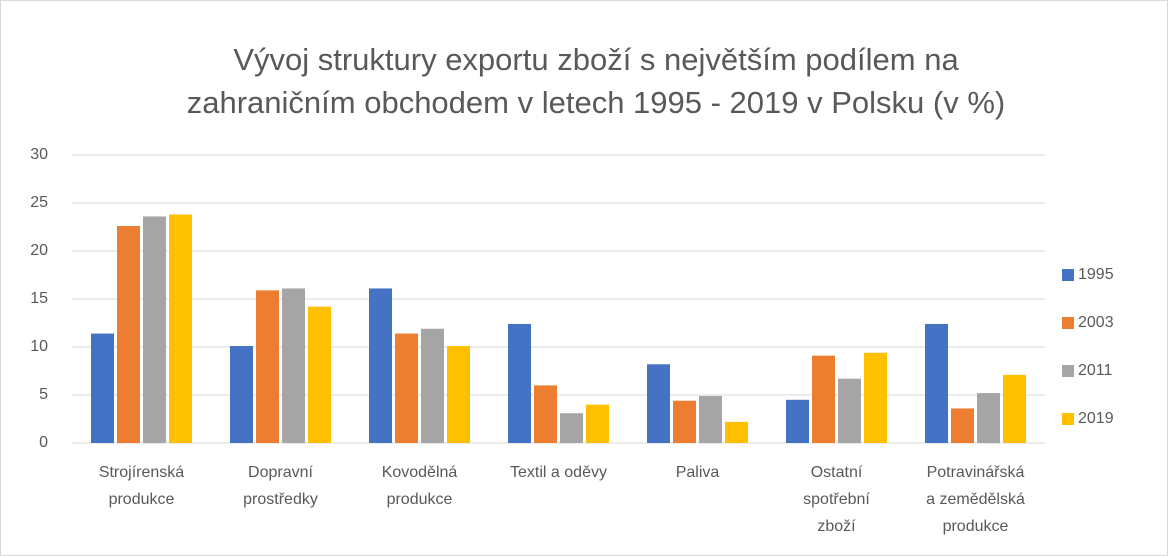  What do you see at coordinates (1096, 322) in the screenshot?
I see `legend-label: 2003` at bounding box center [1096, 322].